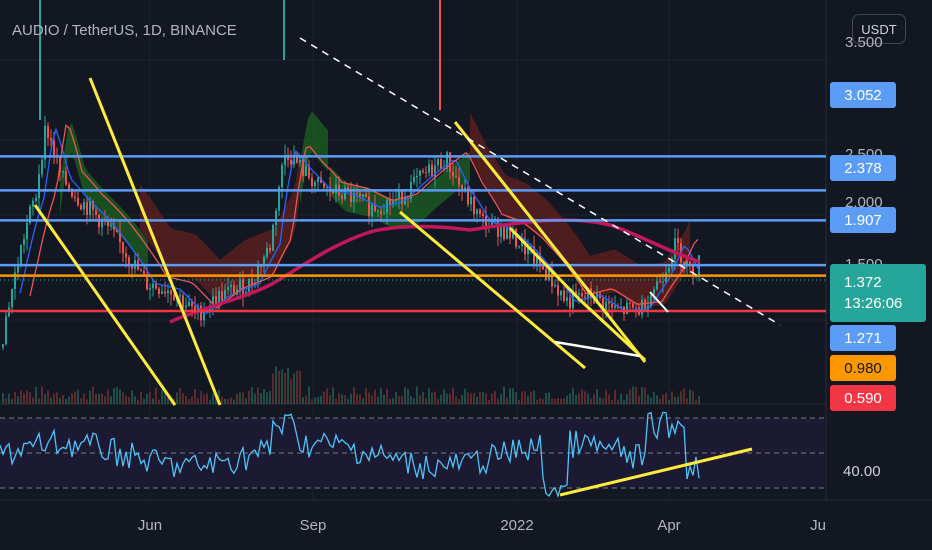 The width and height of the screenshot is (932, 550). I want to click on rsi-line, so click(350, 455).